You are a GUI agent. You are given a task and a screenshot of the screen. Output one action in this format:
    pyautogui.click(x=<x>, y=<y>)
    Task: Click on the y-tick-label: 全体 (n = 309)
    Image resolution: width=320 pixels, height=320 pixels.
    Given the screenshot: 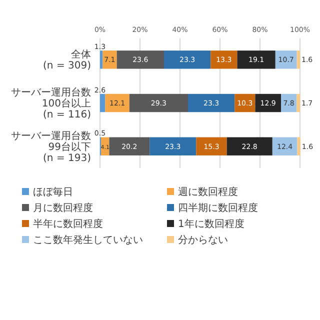 What is the action you would take?
    pyautogui.click(x=67, y=60)
    